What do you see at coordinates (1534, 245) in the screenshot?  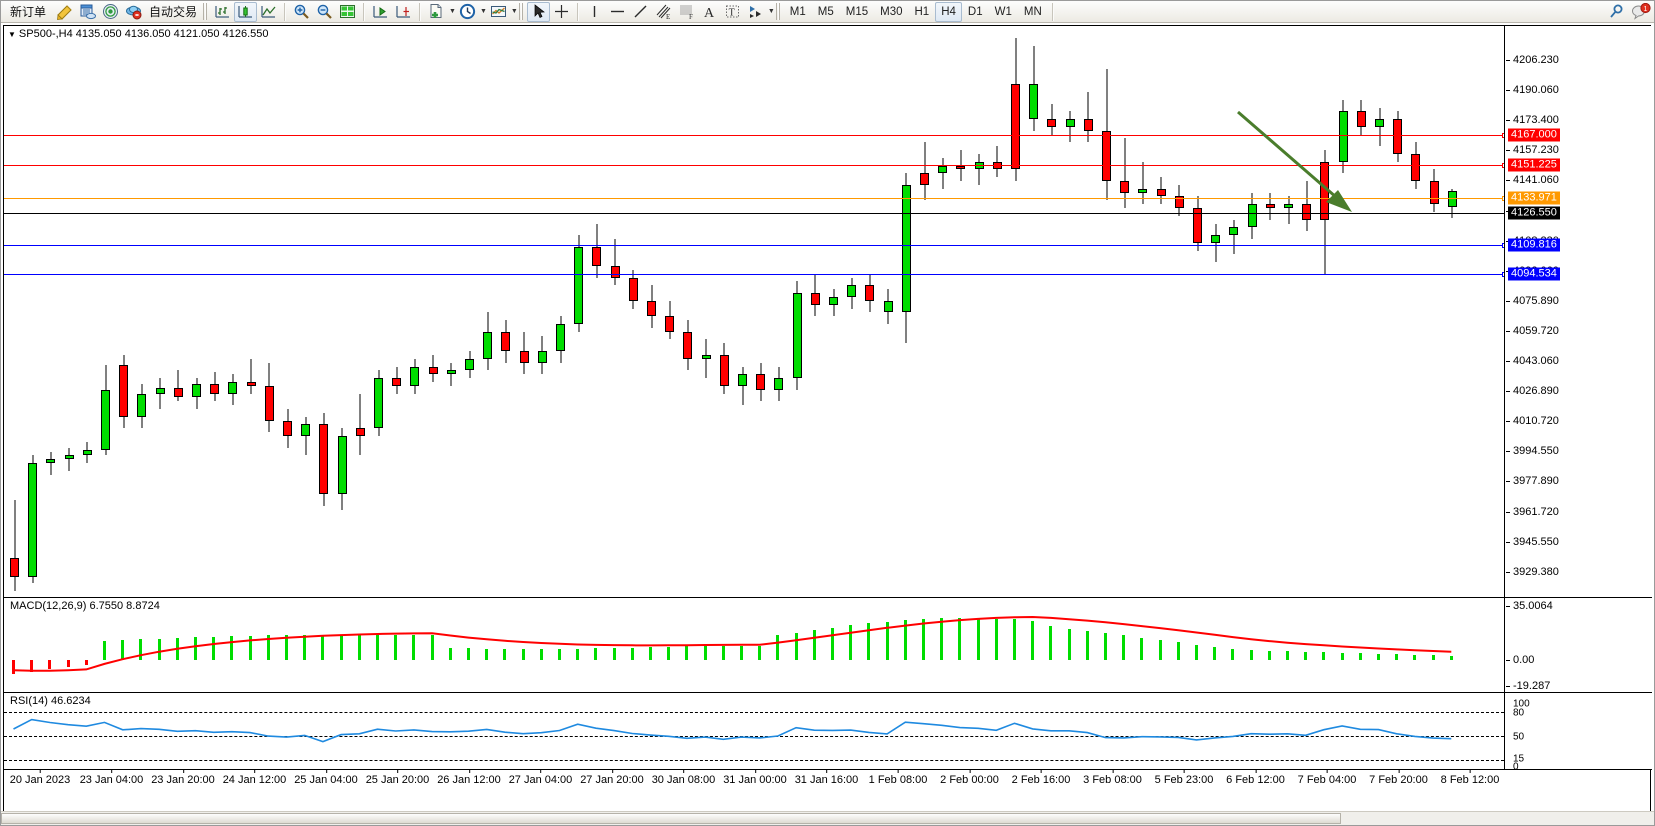 I see `price-label-4110: 4109.816` at bounding box center [1534, 245].